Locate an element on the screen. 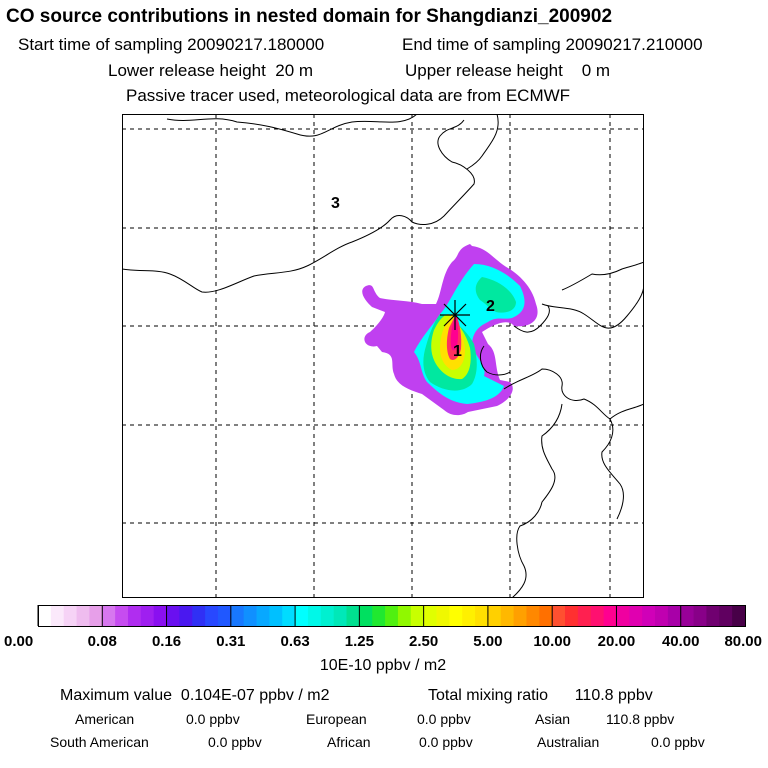 This screenshot has width=768, height=768. max-value: Maximum value 0.104E-07 ppbv / m2 is located at coordinates (194, 696).